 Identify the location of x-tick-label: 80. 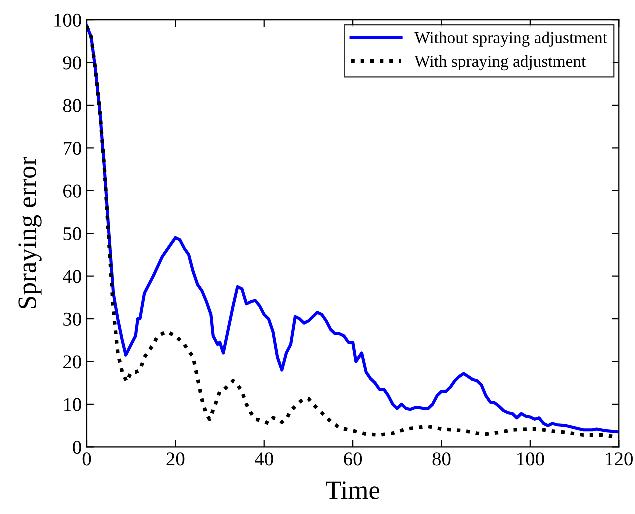
(441, 459).